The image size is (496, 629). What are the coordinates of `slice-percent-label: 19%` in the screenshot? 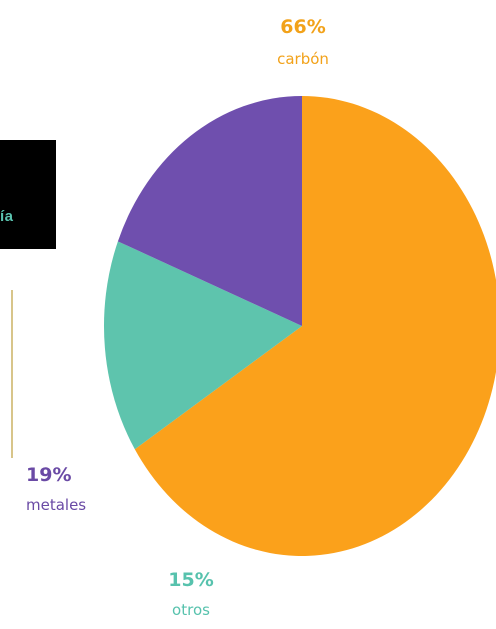 It's located at (48, 475).